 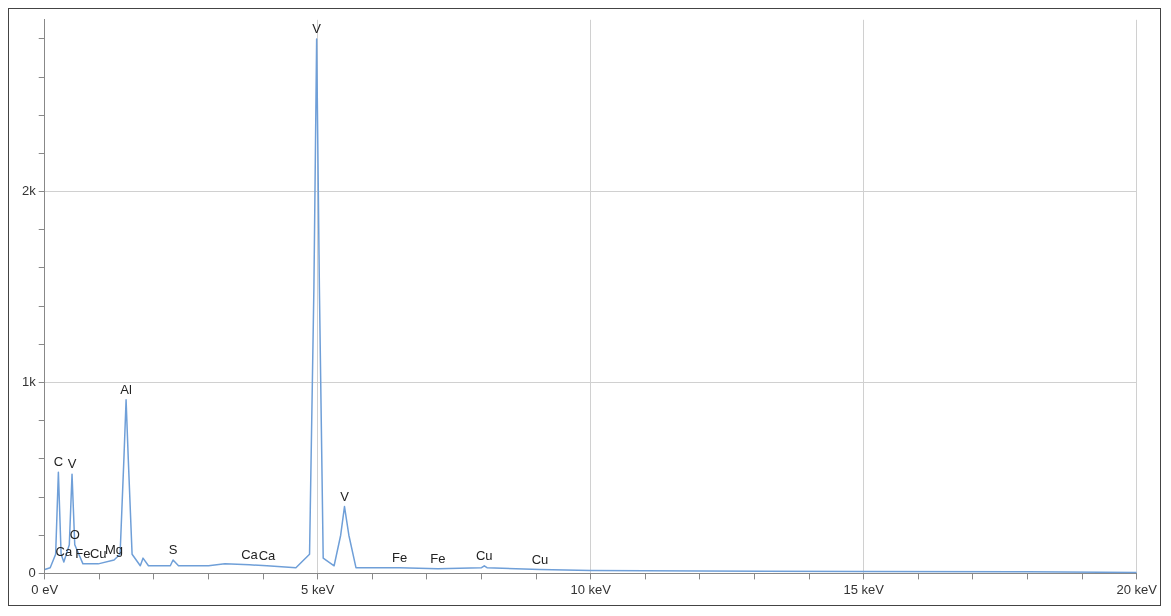 What do you see at coordinates (126, 389) in the screenshot?
I see `annotation: Al` at bounding box center [126, 389].